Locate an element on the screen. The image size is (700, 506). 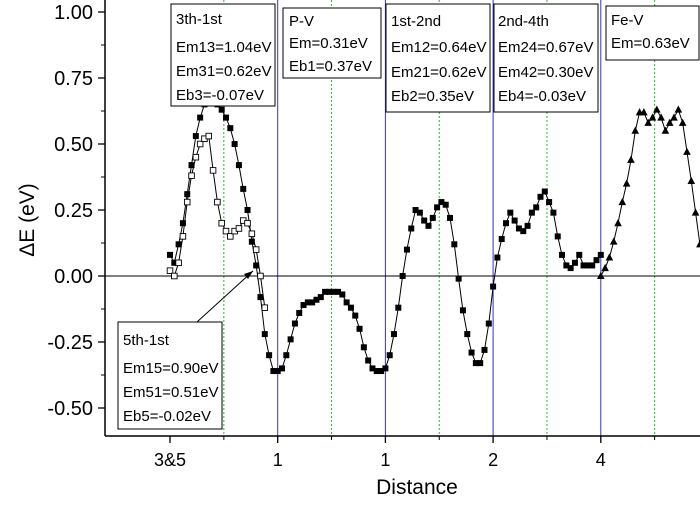
annotation-title: 5th-1st is located at coordinates (146, 340).